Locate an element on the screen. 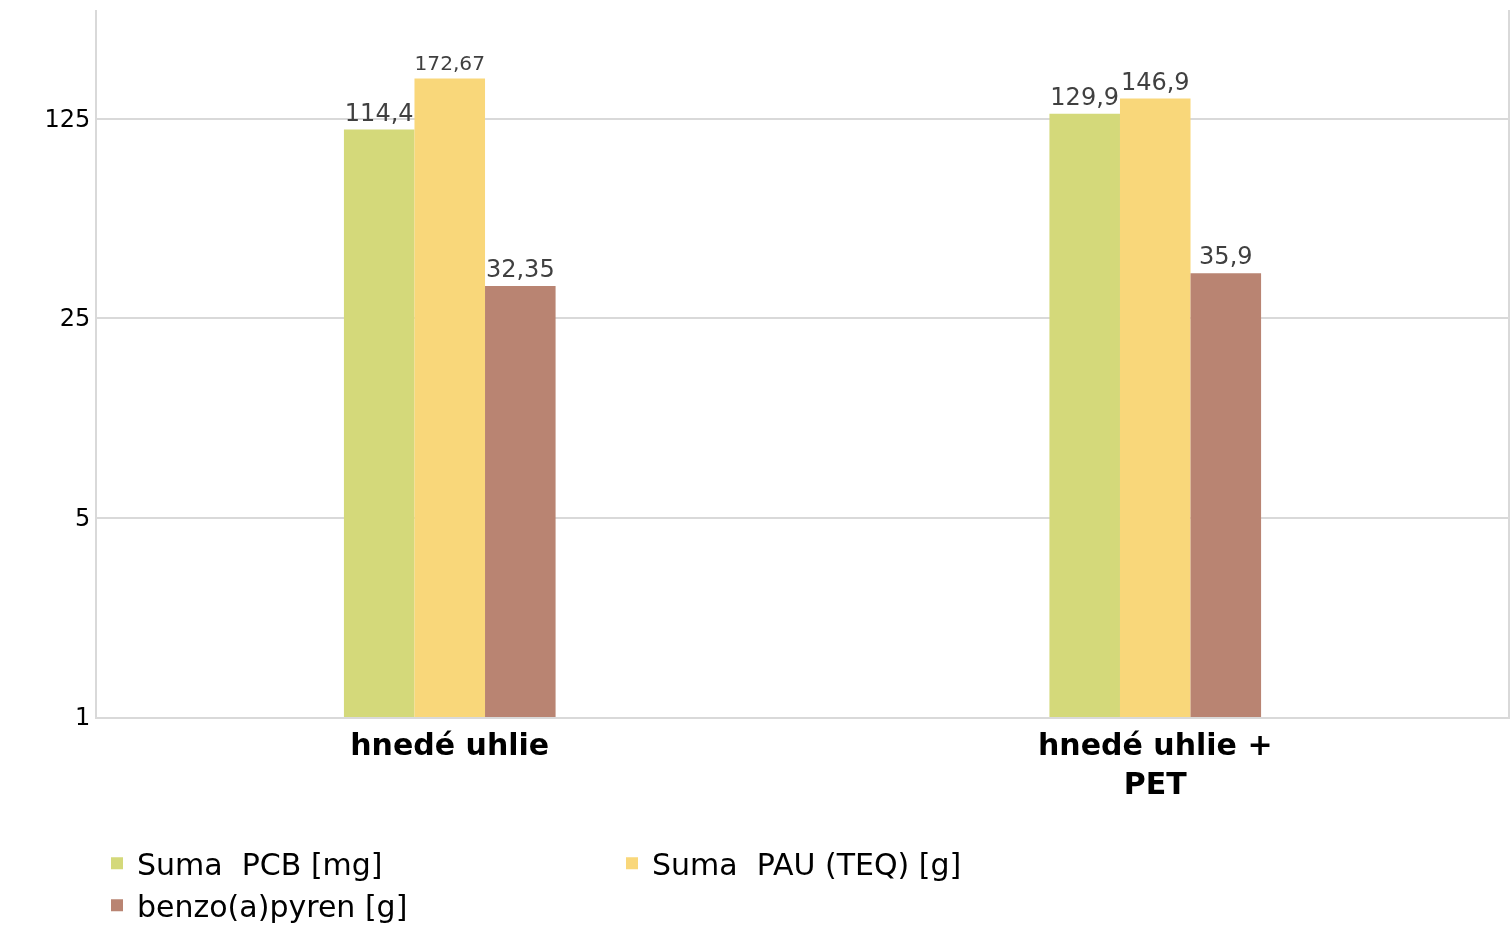  data-label: 146,9 is located at coordinates (1155, 81).